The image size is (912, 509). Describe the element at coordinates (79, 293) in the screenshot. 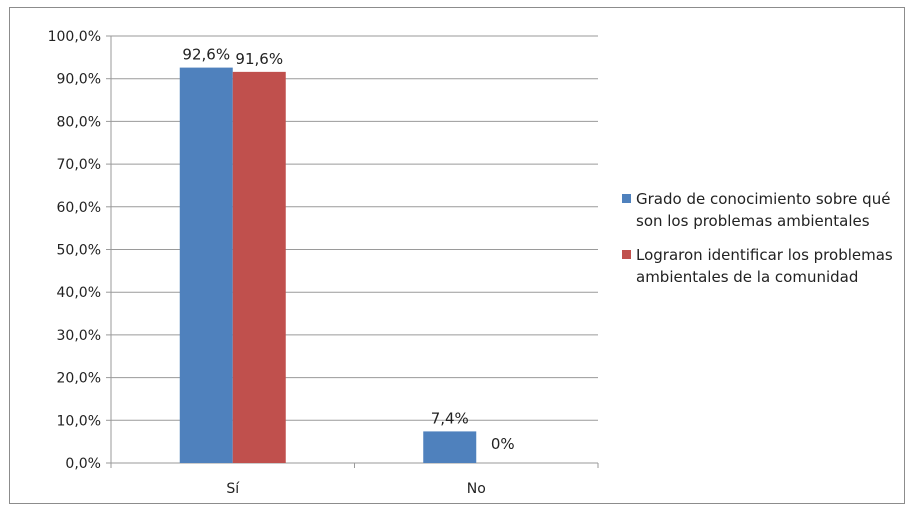

I see `y-tick-label-4: 40,0%` at that location.